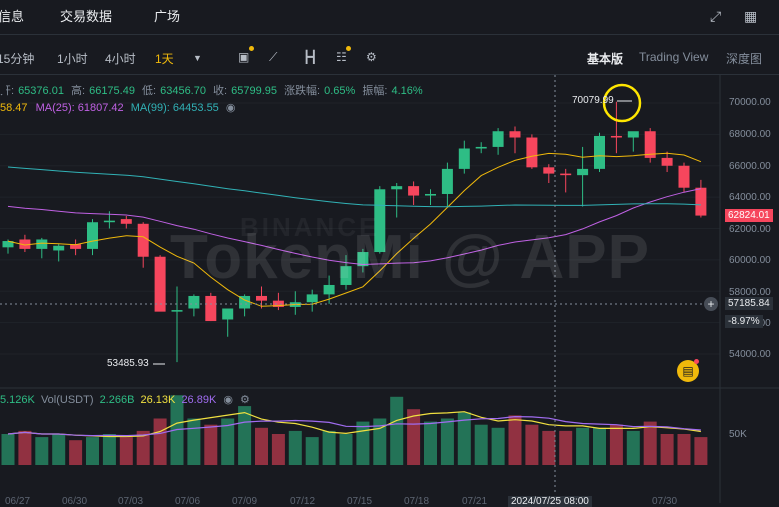 The width and height of the screenshot is (779, 507). What do you see at coordinates (199, 400) in the screenshot?
I see `volume-ma10-value: 26.89K` at bounding box center [199, 400].